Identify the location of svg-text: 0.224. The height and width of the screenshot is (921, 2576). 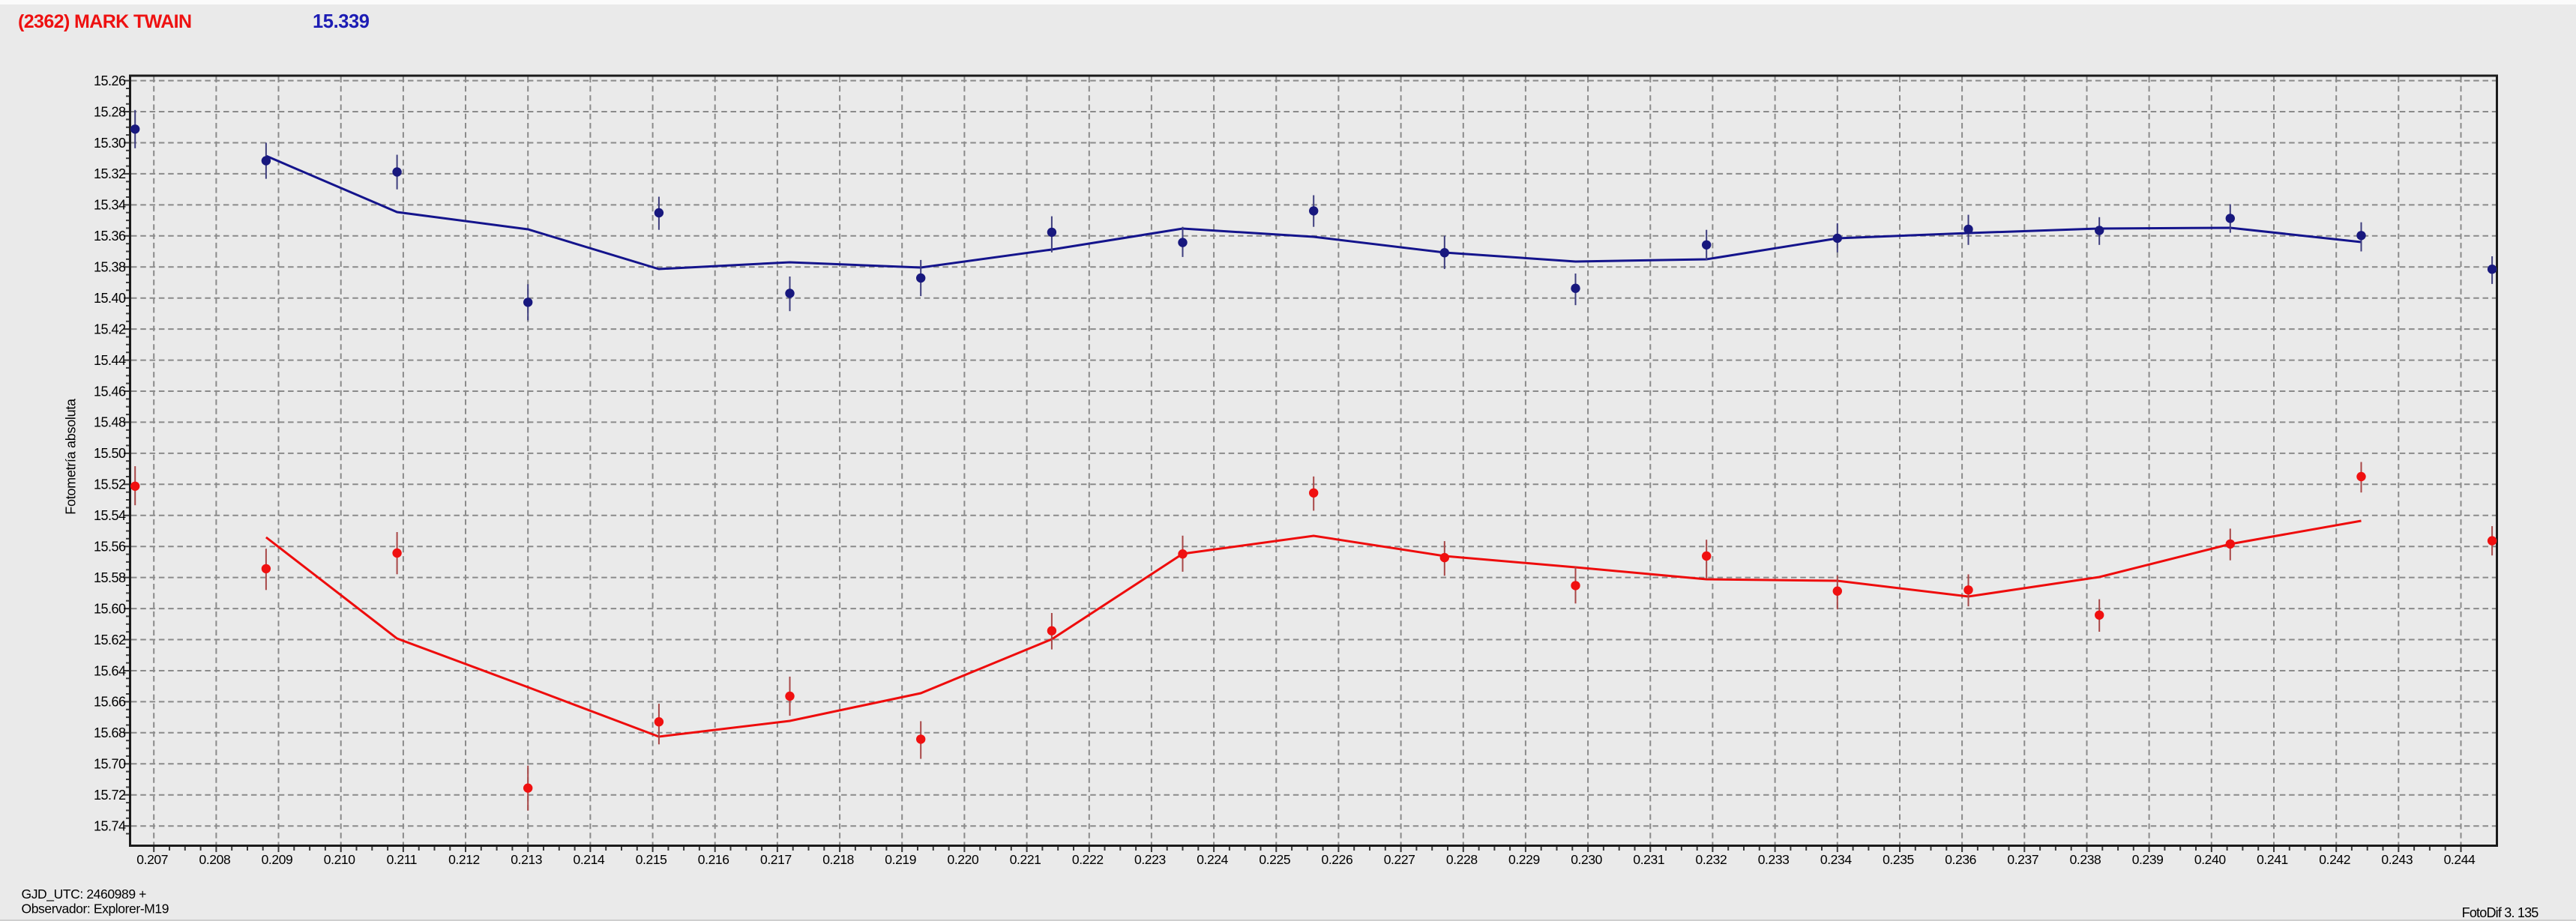
(1213, 859).